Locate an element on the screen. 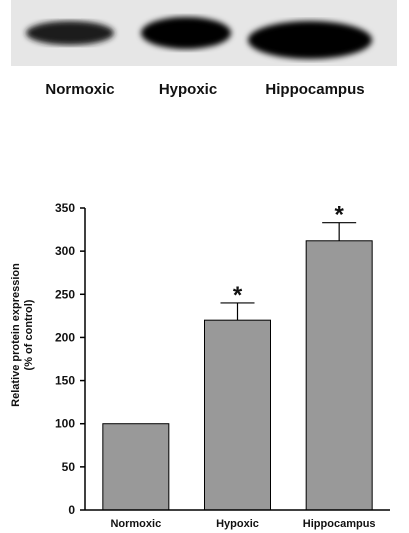 Image resolution: width=409 pixels, height=533 pixels. bar-normoxic is located at coordinates (136, 467).